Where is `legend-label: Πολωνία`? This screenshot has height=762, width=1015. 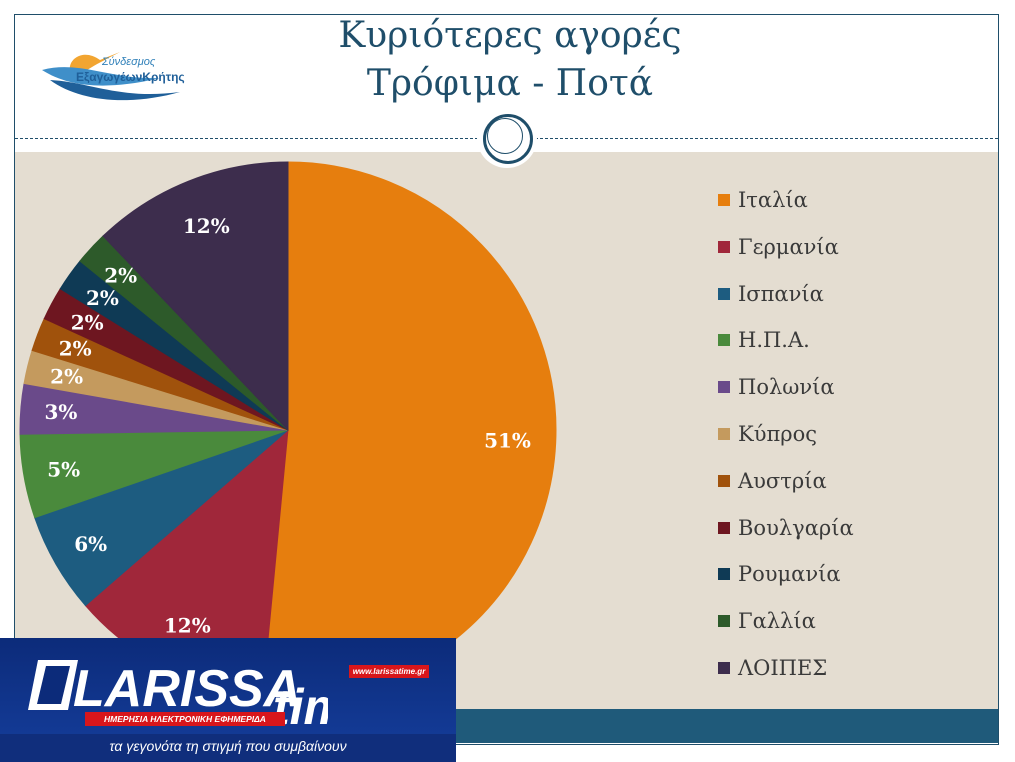
legend-label: Πολωνία is located at coordinates (786, 387).